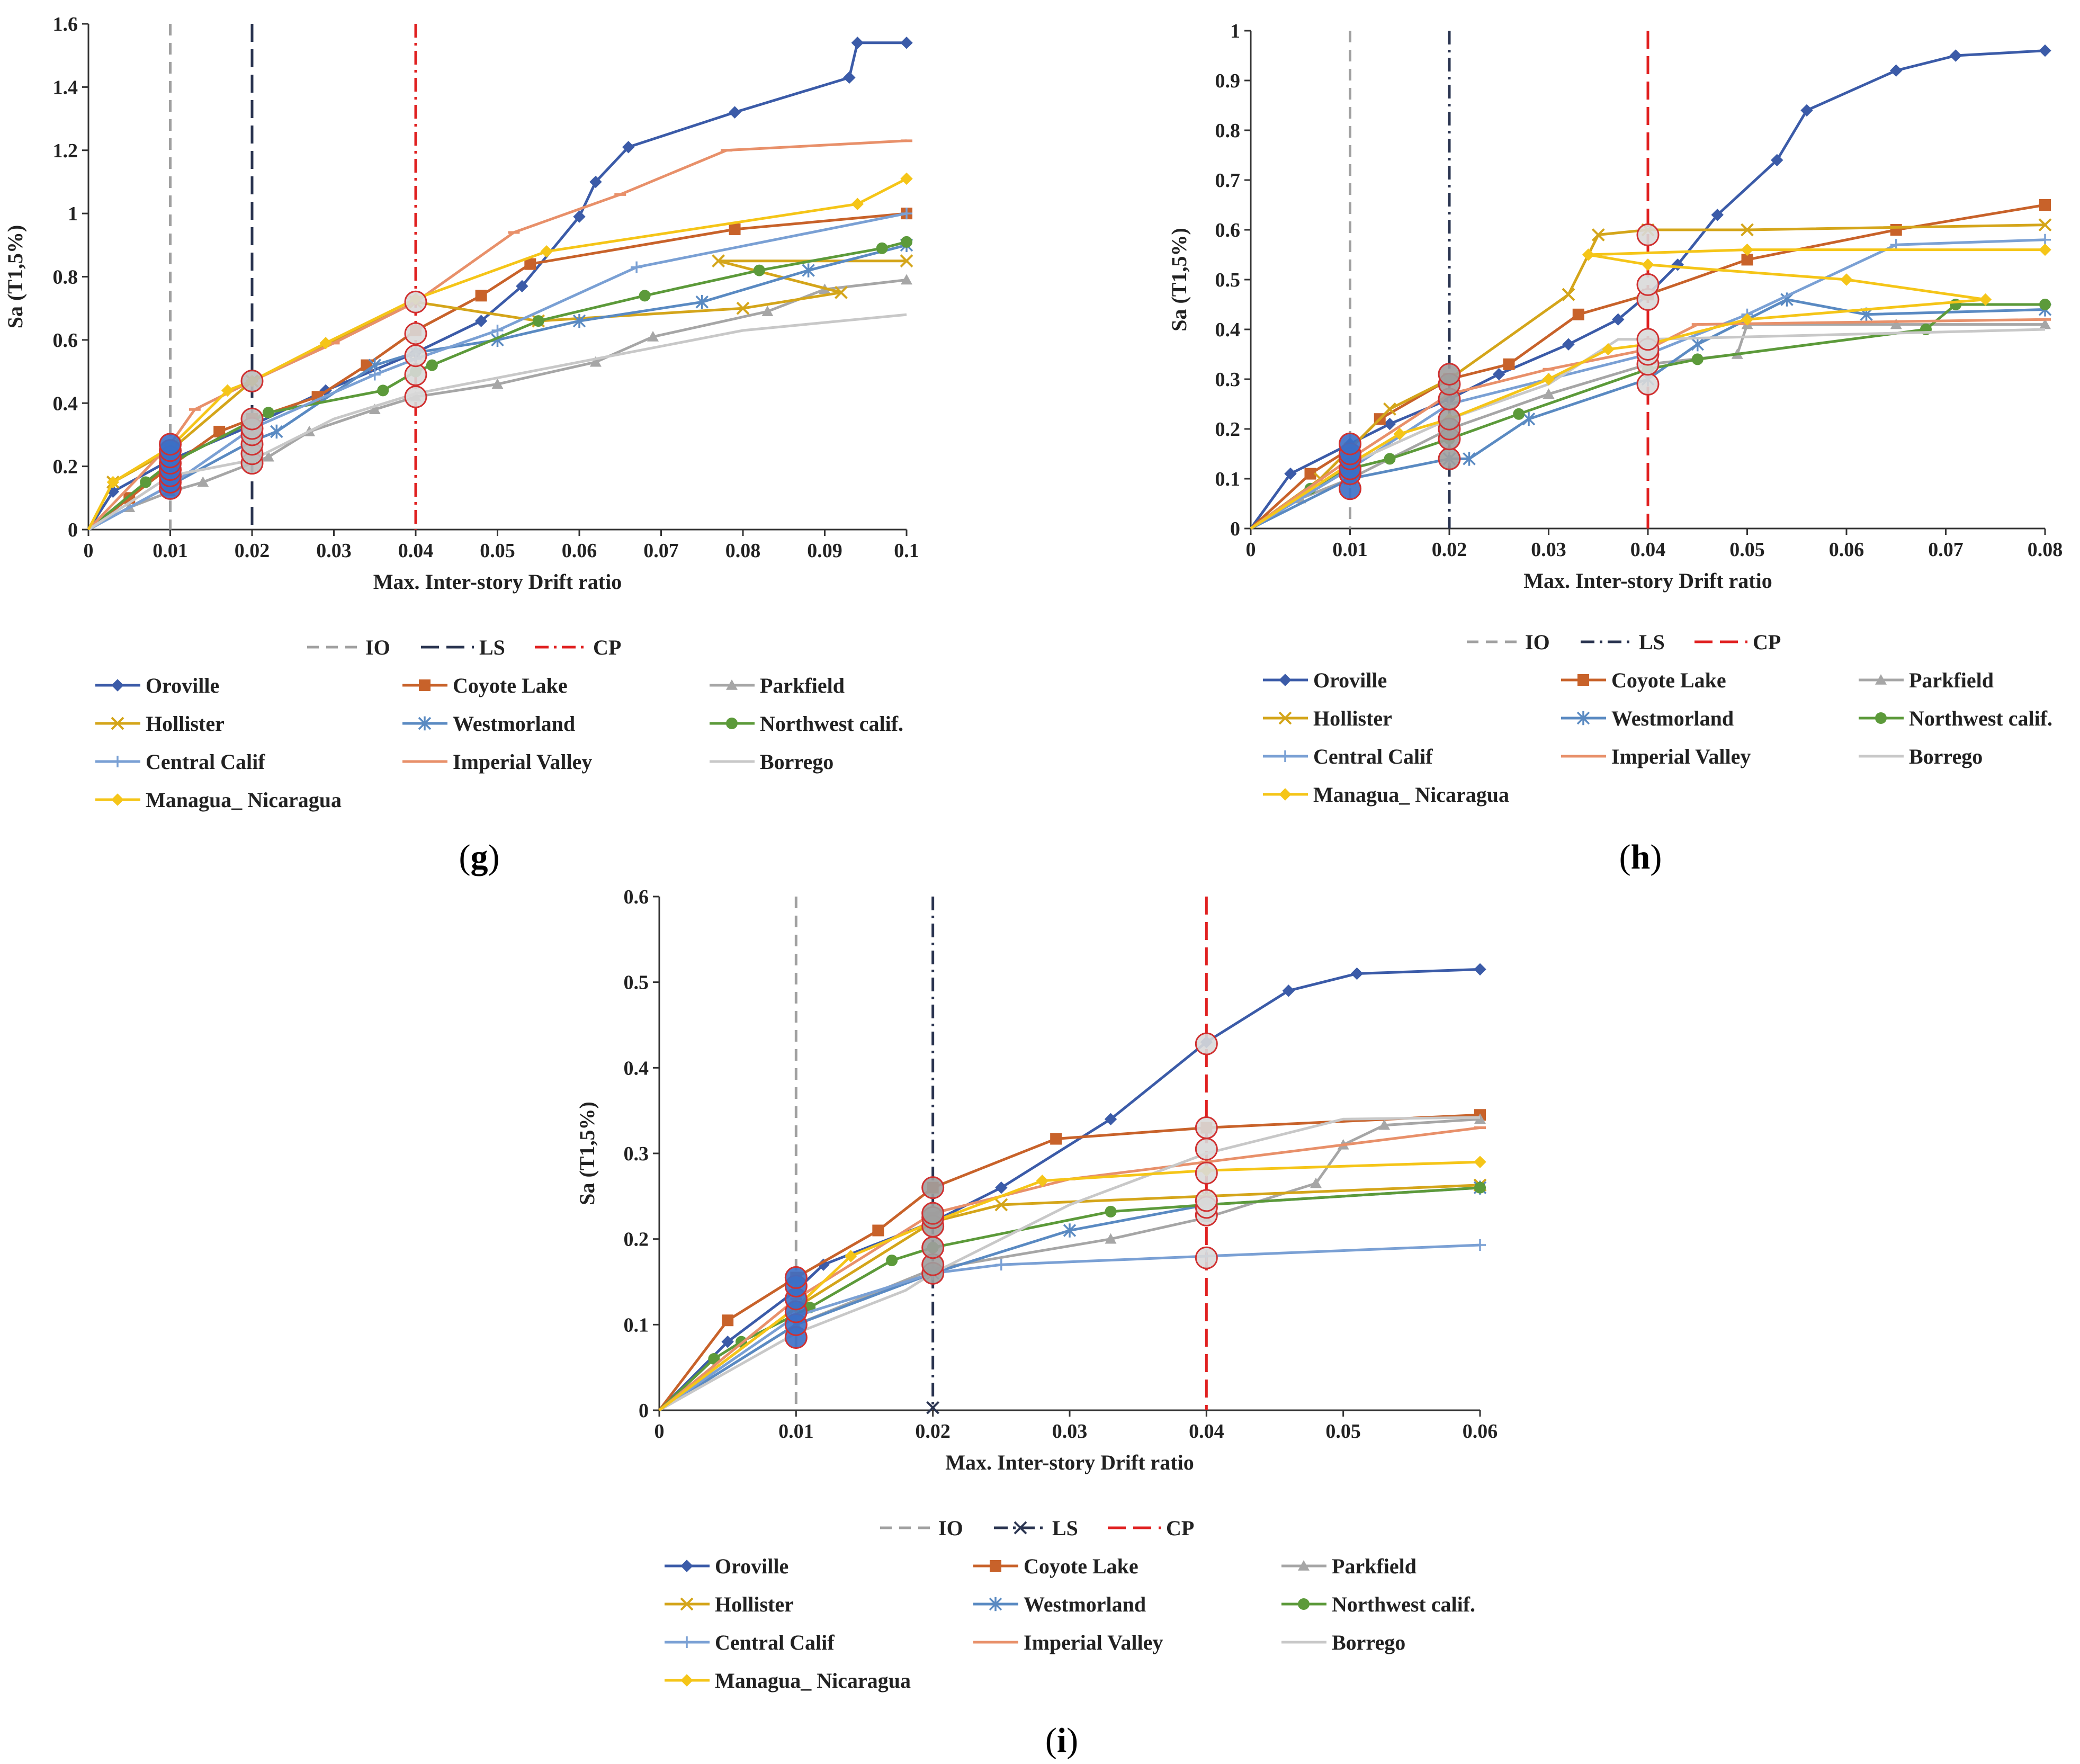  What do you see at coordinates (661, 551) in the screenshot?
I see `x-tick-label: 0.07` at bounding box center [661, 551].